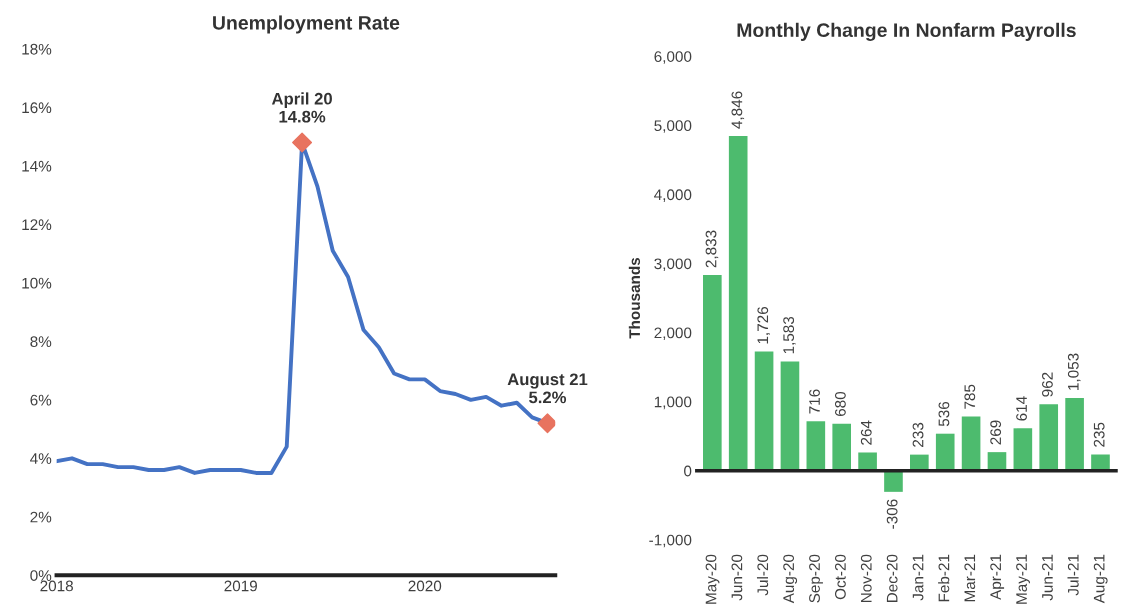 Image resolution: width=1133 pixels, height=612 pixels. What do you see at coordinates (41, 400) in the screenshot?
I see `y-tick-label: 6%` at bounding box center [41, 400].